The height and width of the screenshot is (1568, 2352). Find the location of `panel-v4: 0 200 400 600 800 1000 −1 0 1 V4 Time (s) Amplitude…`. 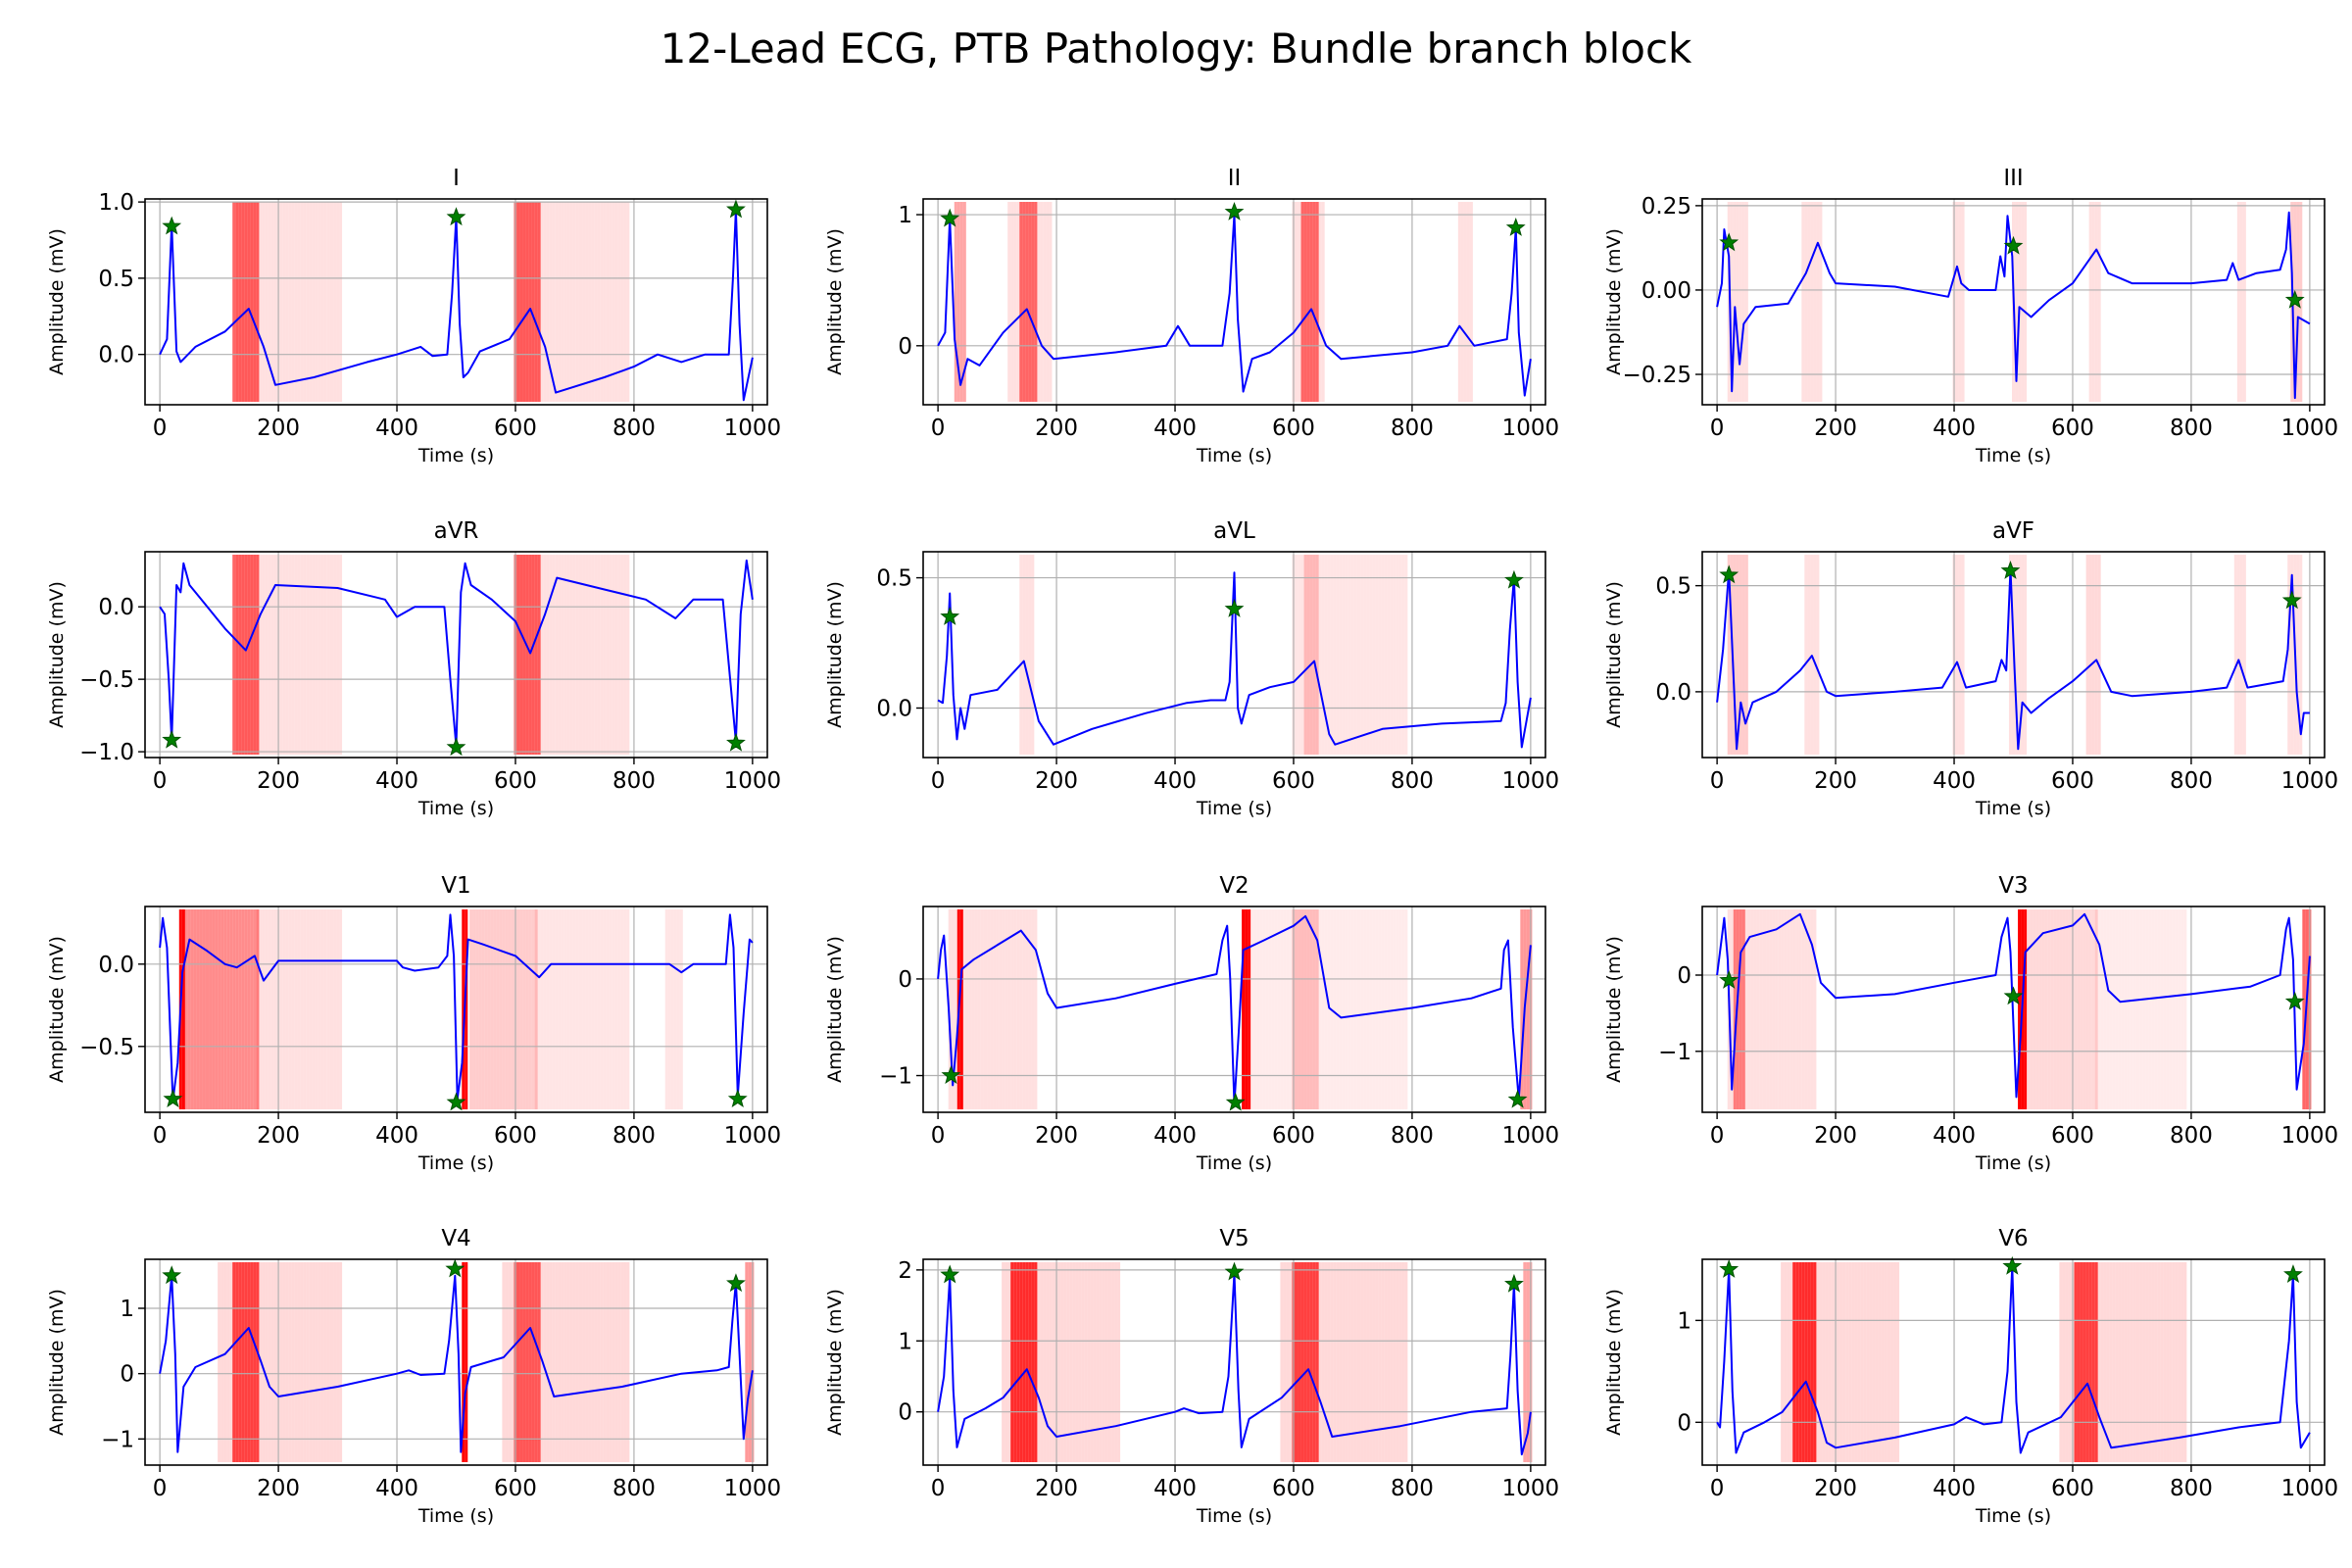

panel-v4: 0 200 400 600 800 1000 −1 0 1 V4 Time (s) Amplitude… is located at coordinates (413, 1376).